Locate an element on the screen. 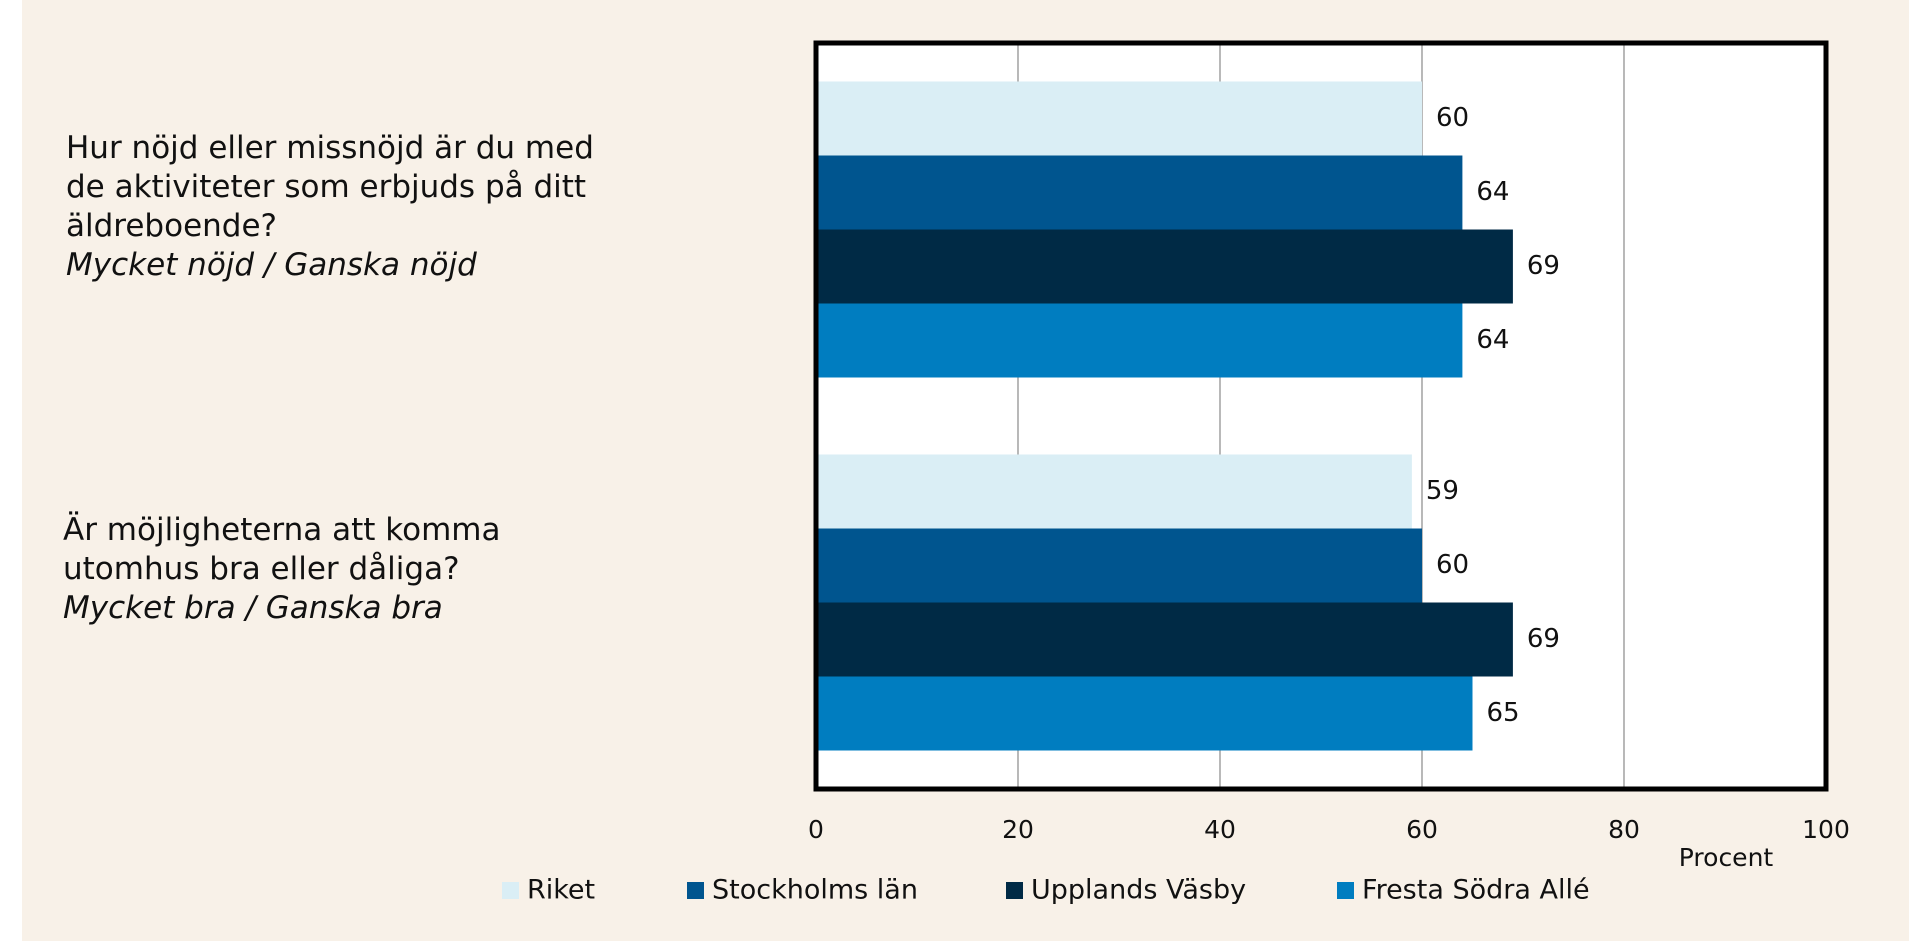 The height and width of the screenshot is (942, 1909). data-label: 59 is located at coordinates (1442, 491).